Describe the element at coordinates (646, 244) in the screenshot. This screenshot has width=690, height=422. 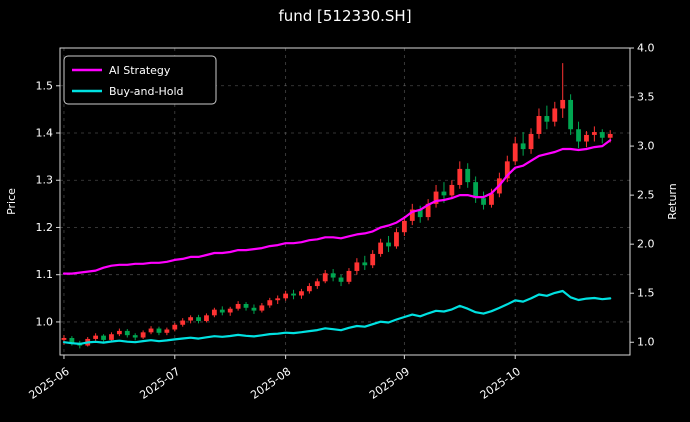
I see `return-tick-label: 2.0` at that location.